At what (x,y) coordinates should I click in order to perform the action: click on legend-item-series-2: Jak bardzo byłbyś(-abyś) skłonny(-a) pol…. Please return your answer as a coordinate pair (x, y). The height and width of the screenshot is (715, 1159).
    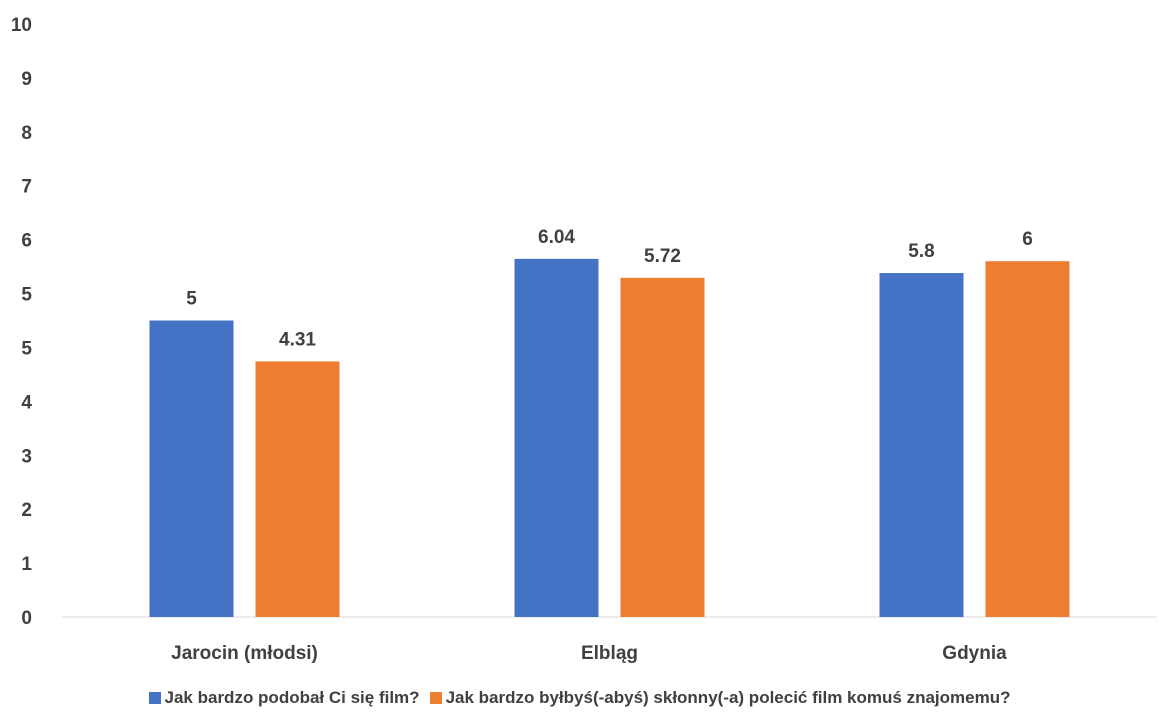
    Looking at the image, I should click on (720, 698).